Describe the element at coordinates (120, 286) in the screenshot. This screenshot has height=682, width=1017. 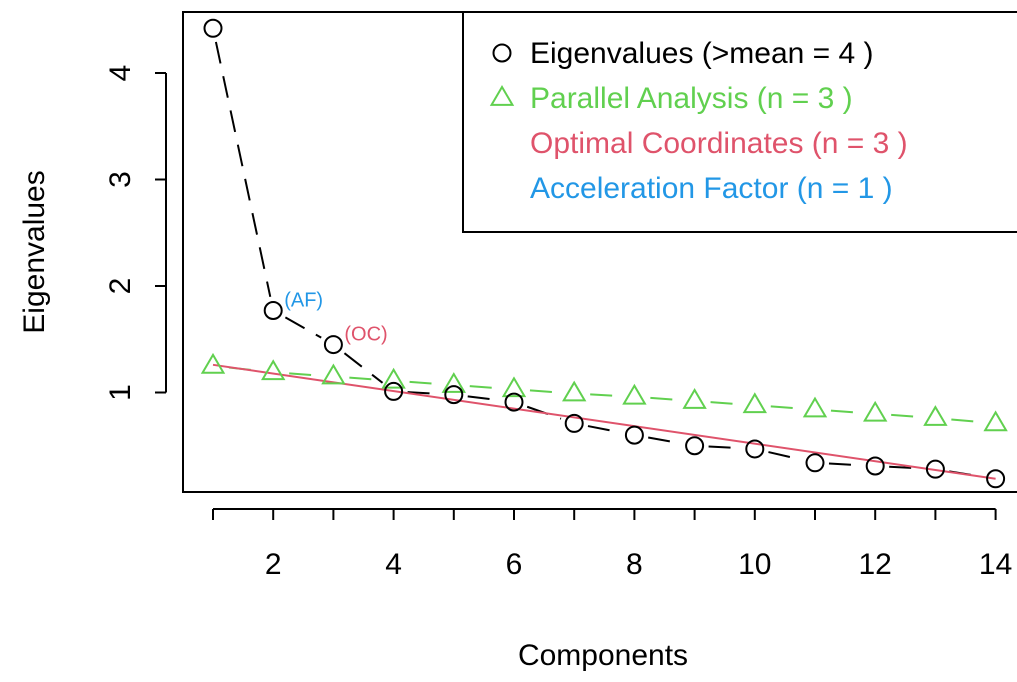
I see `y-tick-label: 2` at that location.